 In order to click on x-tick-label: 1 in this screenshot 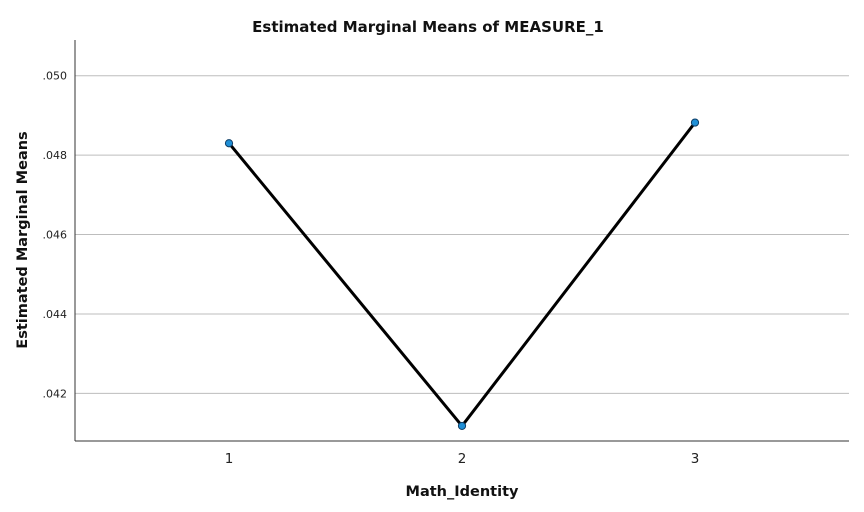, I will do `click(229, 459)`.